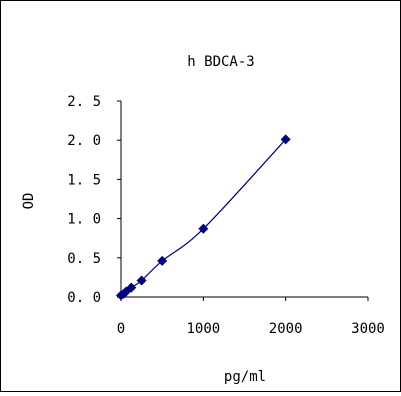 This screenshot has height=396, width=401. Describe the element at coordinates (29, 201) in the screenshot. I see `y-axis-title: OD` at that location.